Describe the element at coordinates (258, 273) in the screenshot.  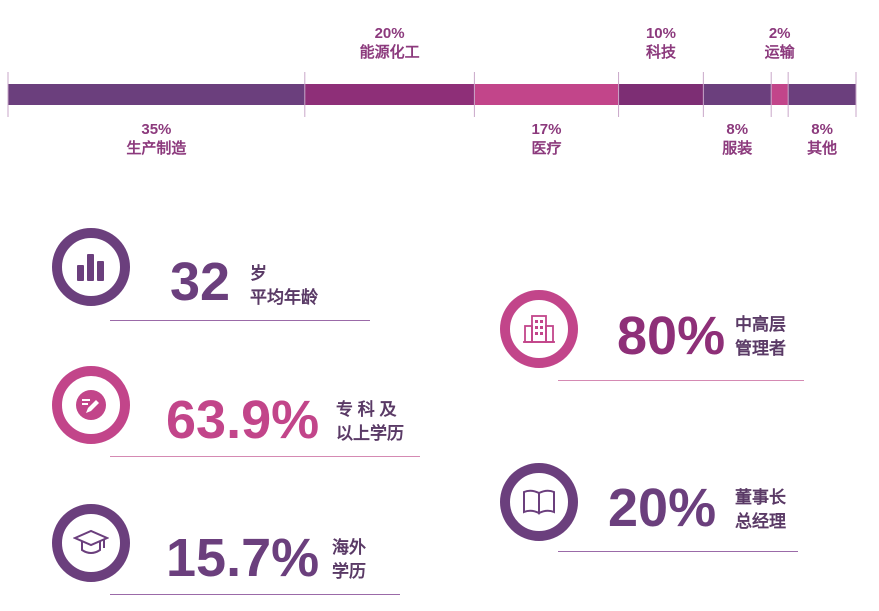
I see `stat-caption-line1: 岁` at that location.